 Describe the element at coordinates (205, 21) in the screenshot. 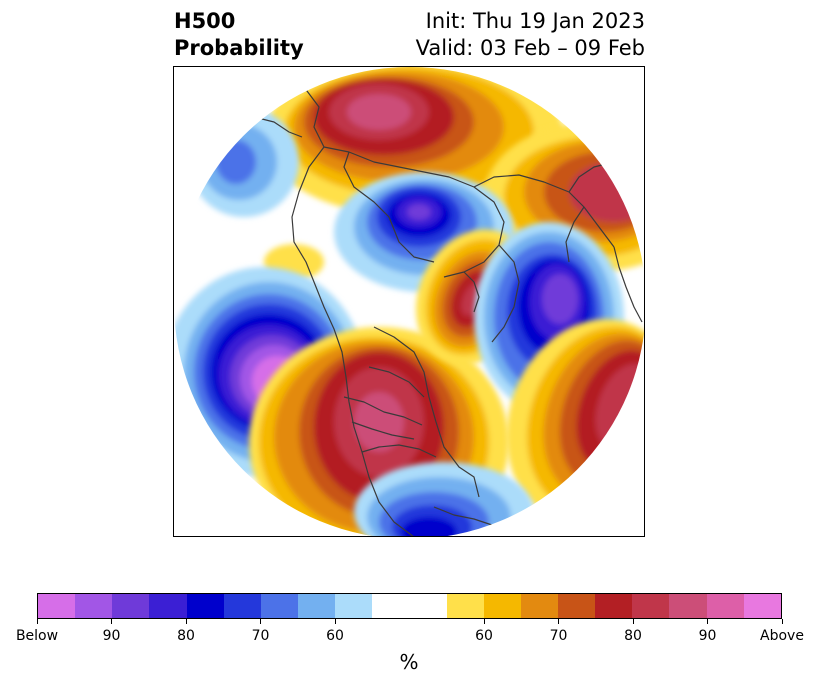

I see `title-line-1: H500` at that location.